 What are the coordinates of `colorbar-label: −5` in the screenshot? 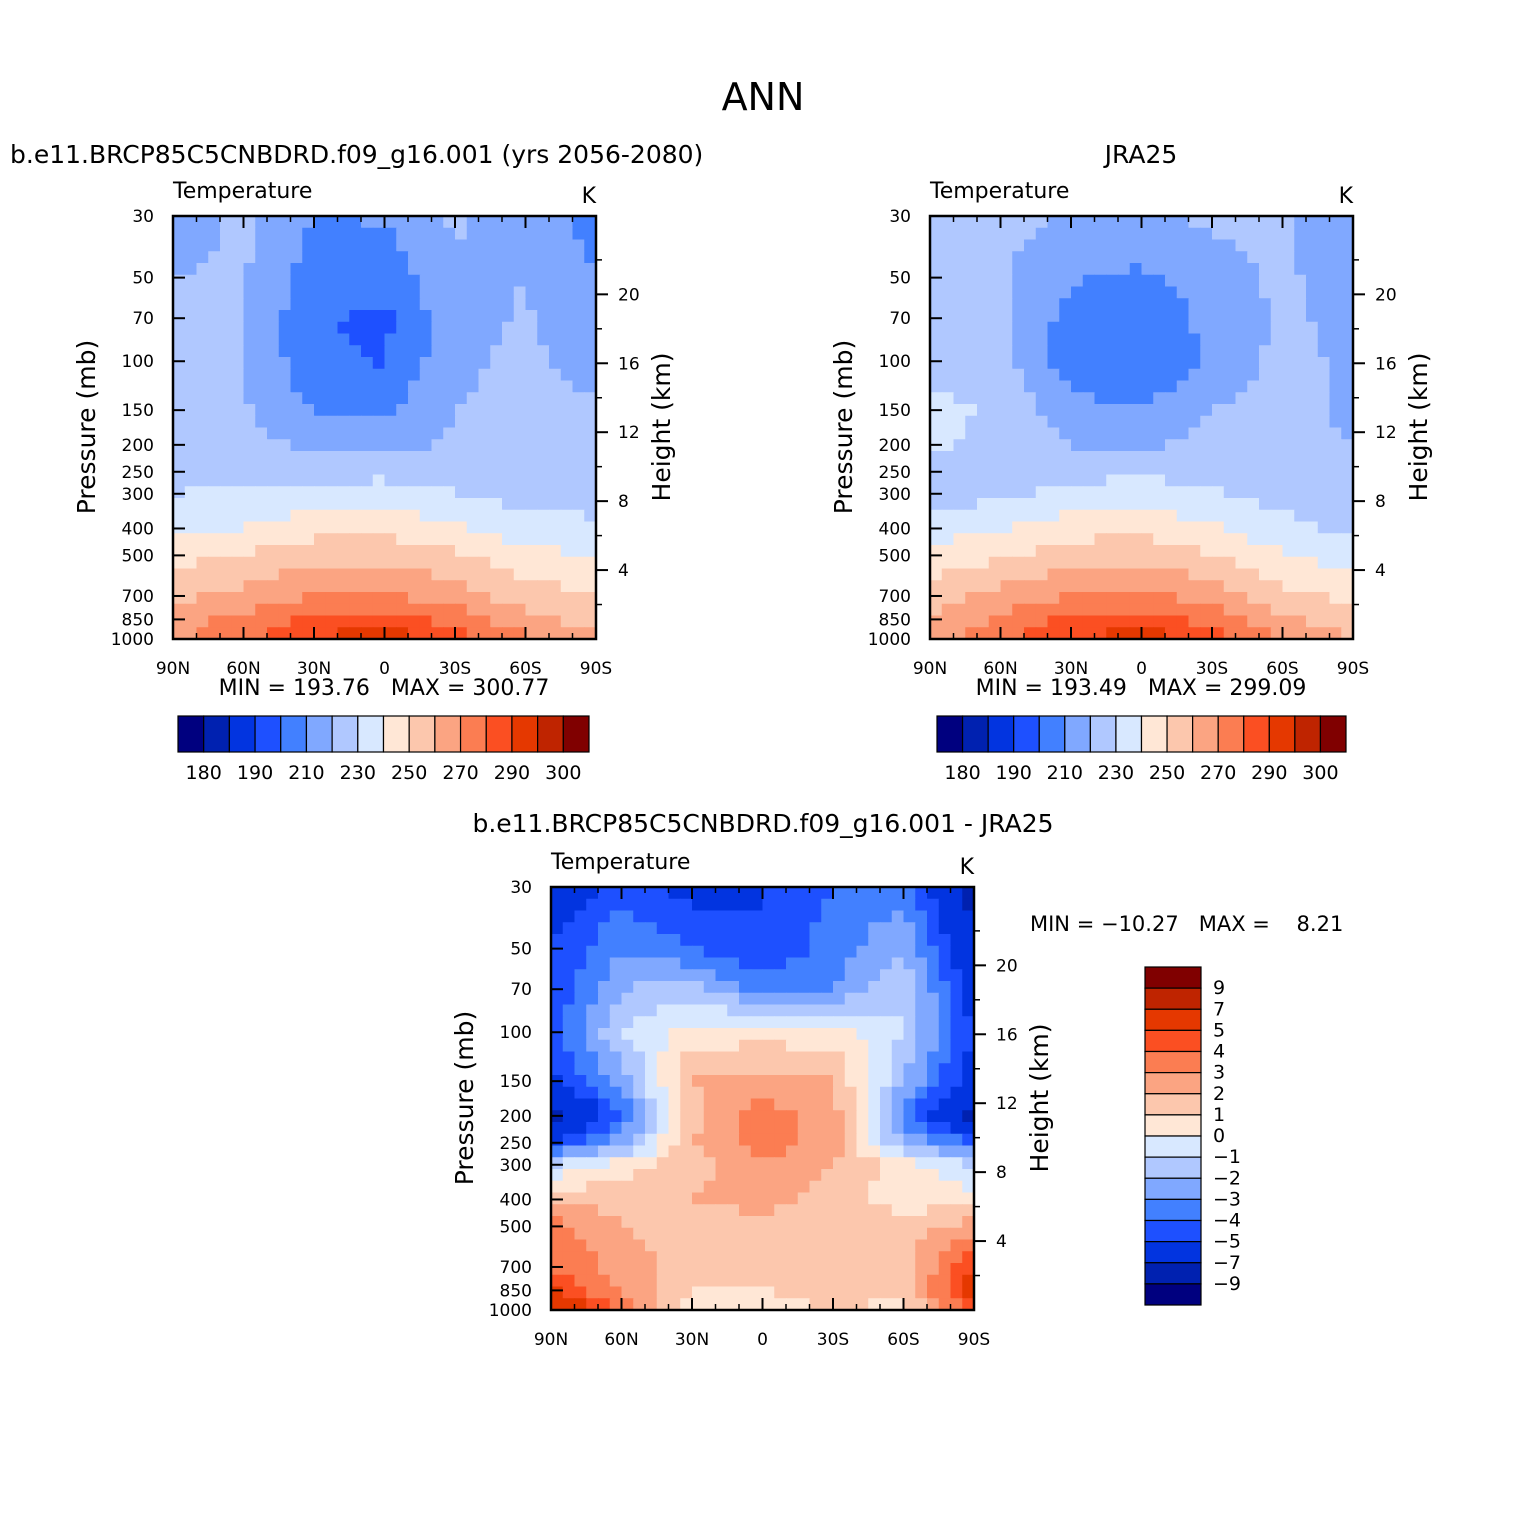 It's located at (1227, 1242).